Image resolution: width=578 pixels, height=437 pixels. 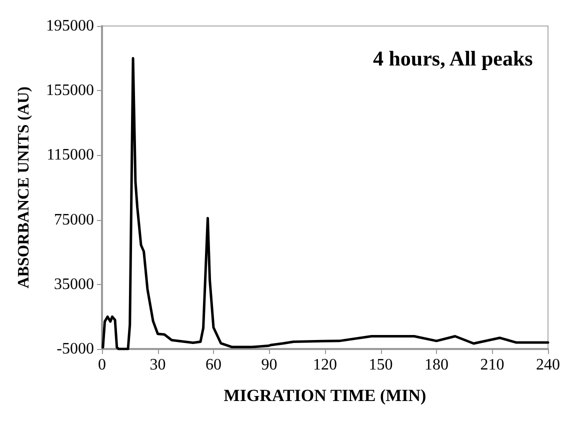 I want to click on x-axis-title: MIGRATION TIME (MIN), so click(x=325, y=395).